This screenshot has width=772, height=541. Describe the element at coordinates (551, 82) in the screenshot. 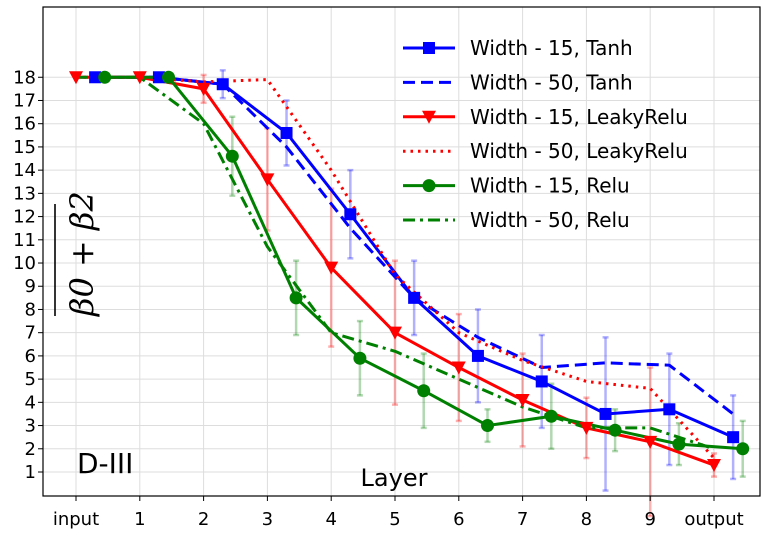

I see `legend-label: Width - 50, Tanh` at that location.